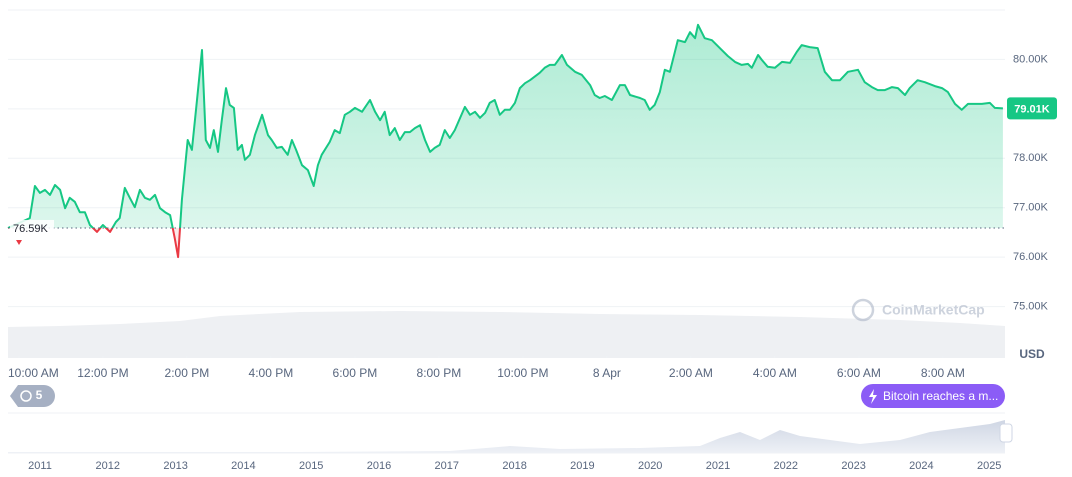 The height and width of the screenshot is (477, 1072). I want to click on last-value-label: 79.01K, so click(1032, 109).